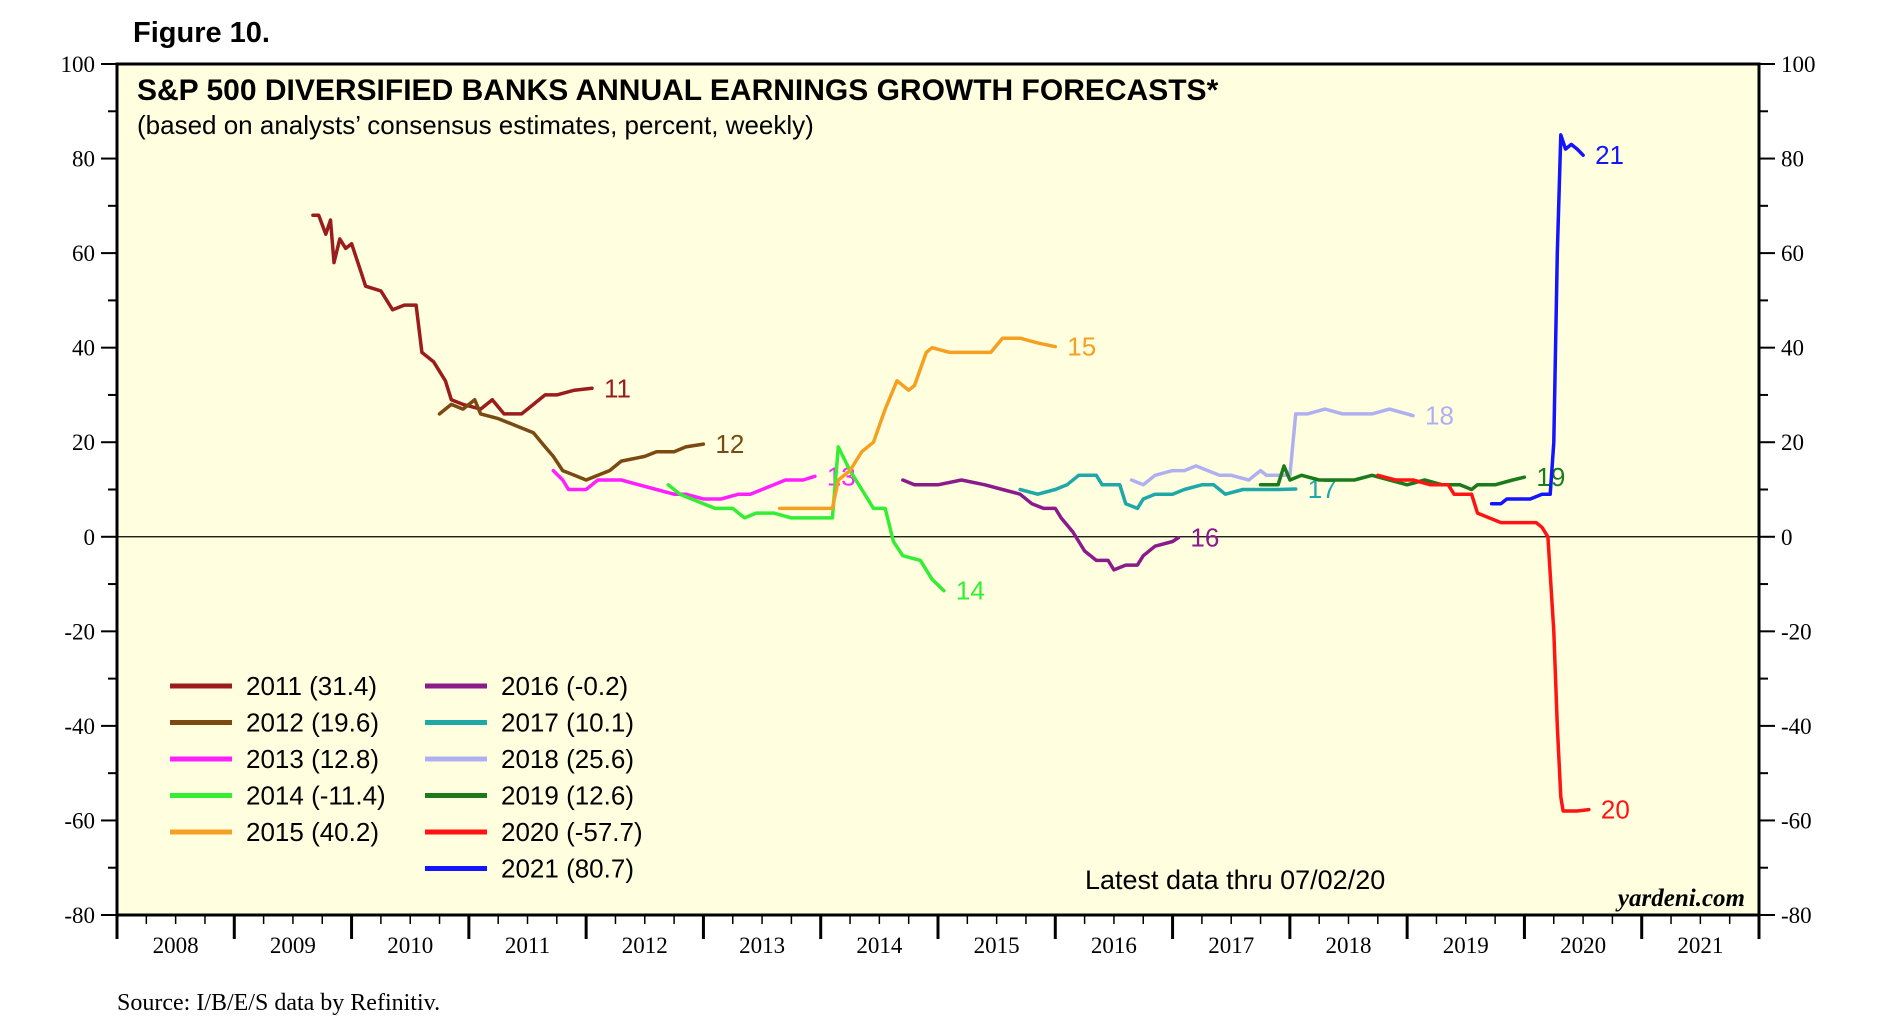 The image size is (1889, 1029). Describe the element at coordinates (79, 915) in the screenshot. I see `y-tick-label-left: -80` at that location.